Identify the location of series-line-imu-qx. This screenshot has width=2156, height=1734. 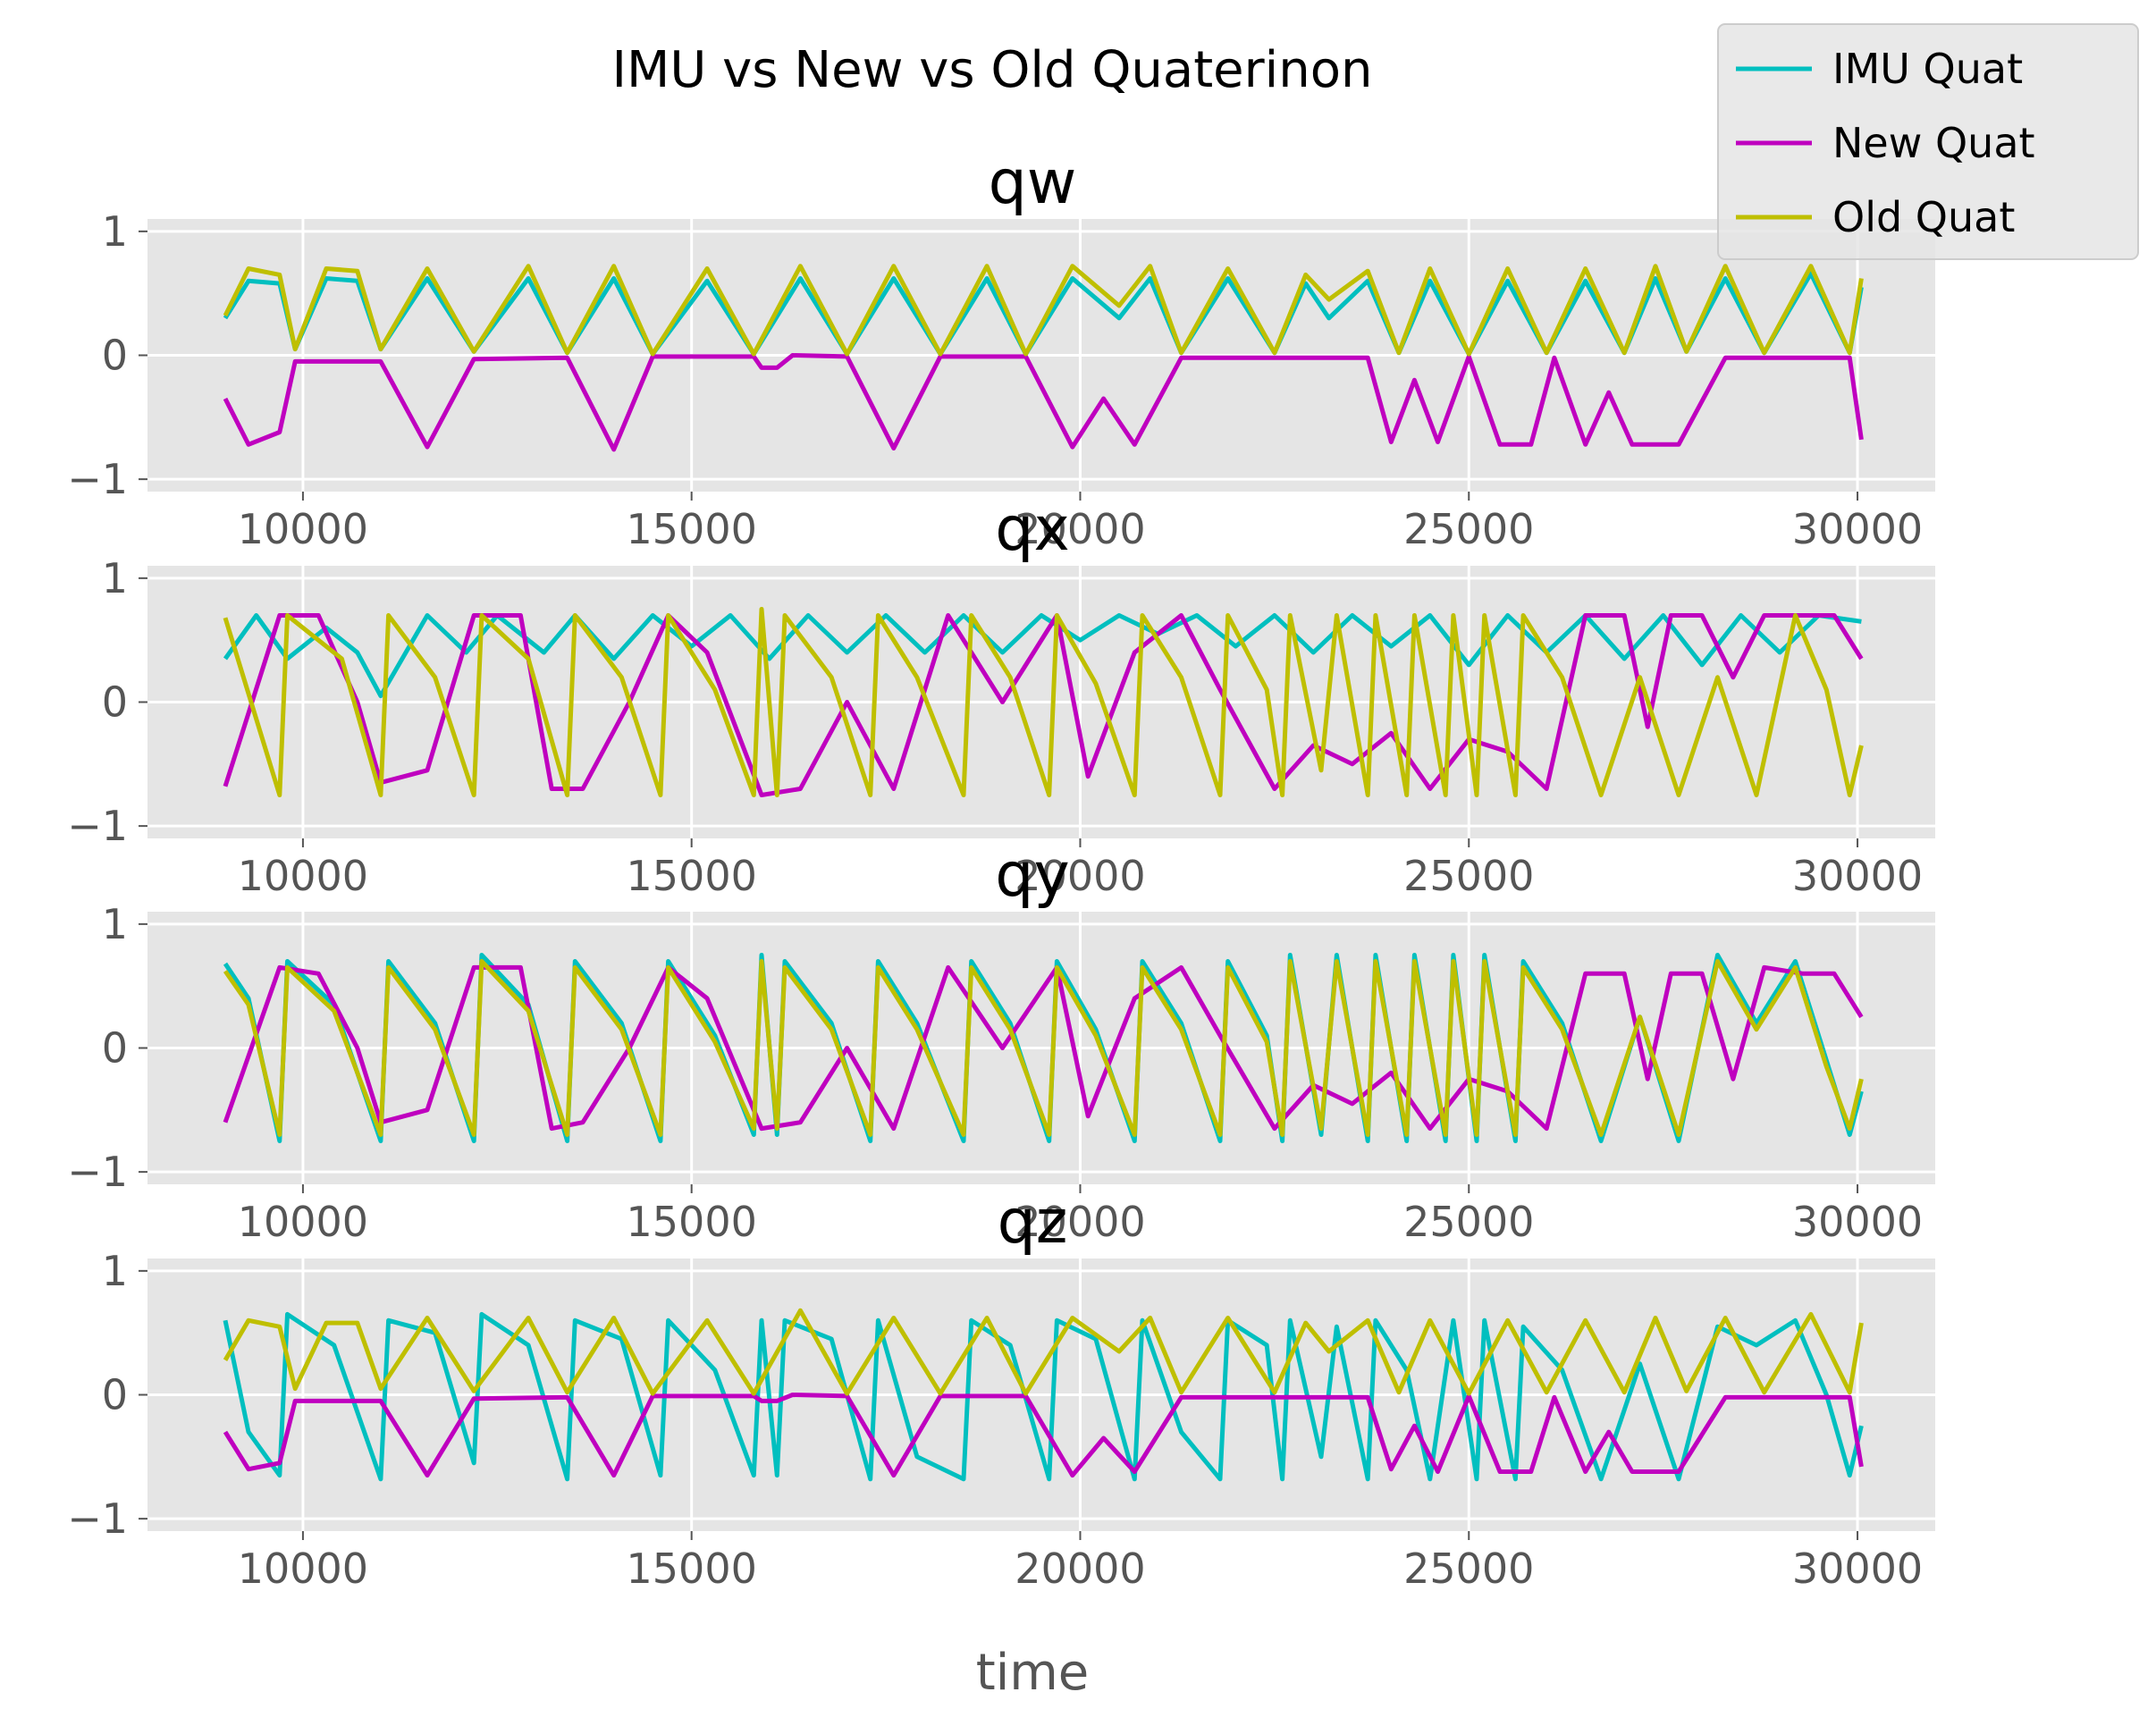
(1042, 656).